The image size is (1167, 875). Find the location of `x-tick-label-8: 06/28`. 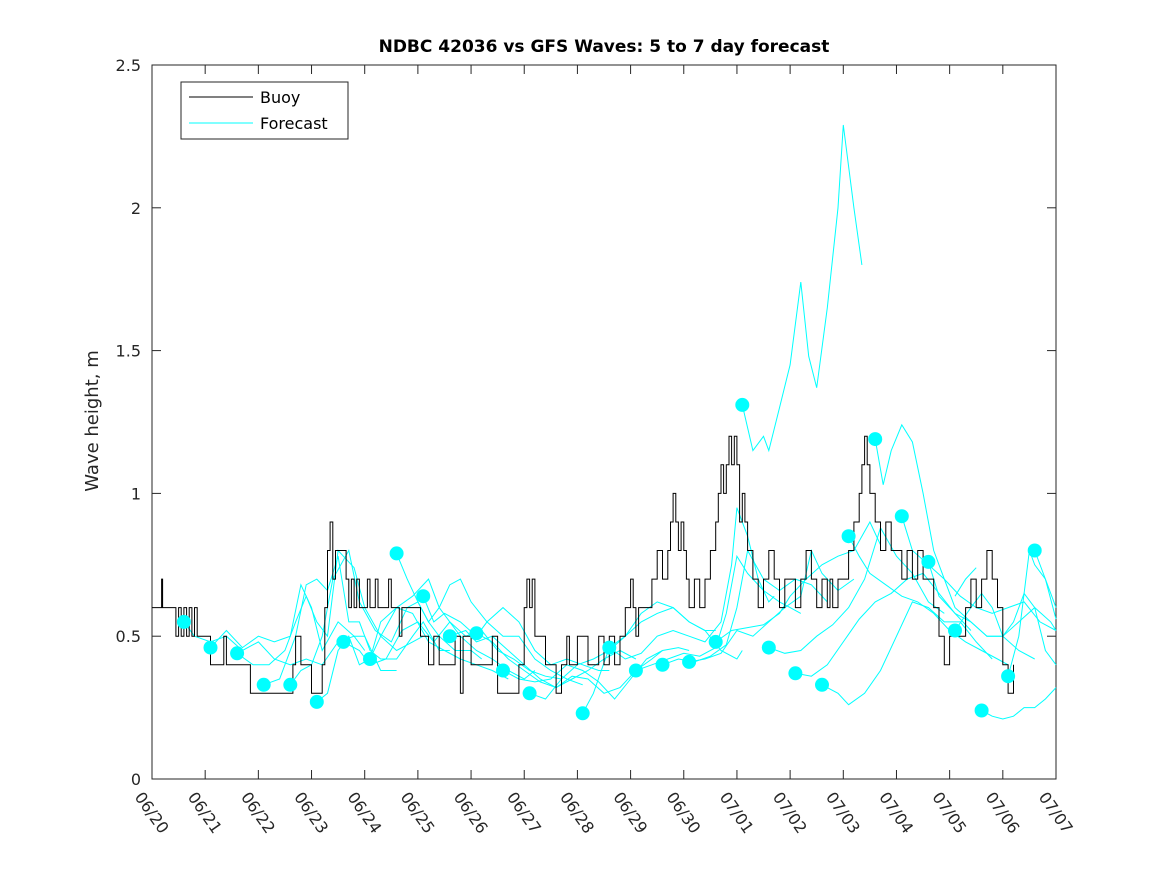

x-tick-label-8: 06/28 is located at coordinates (577, 812).